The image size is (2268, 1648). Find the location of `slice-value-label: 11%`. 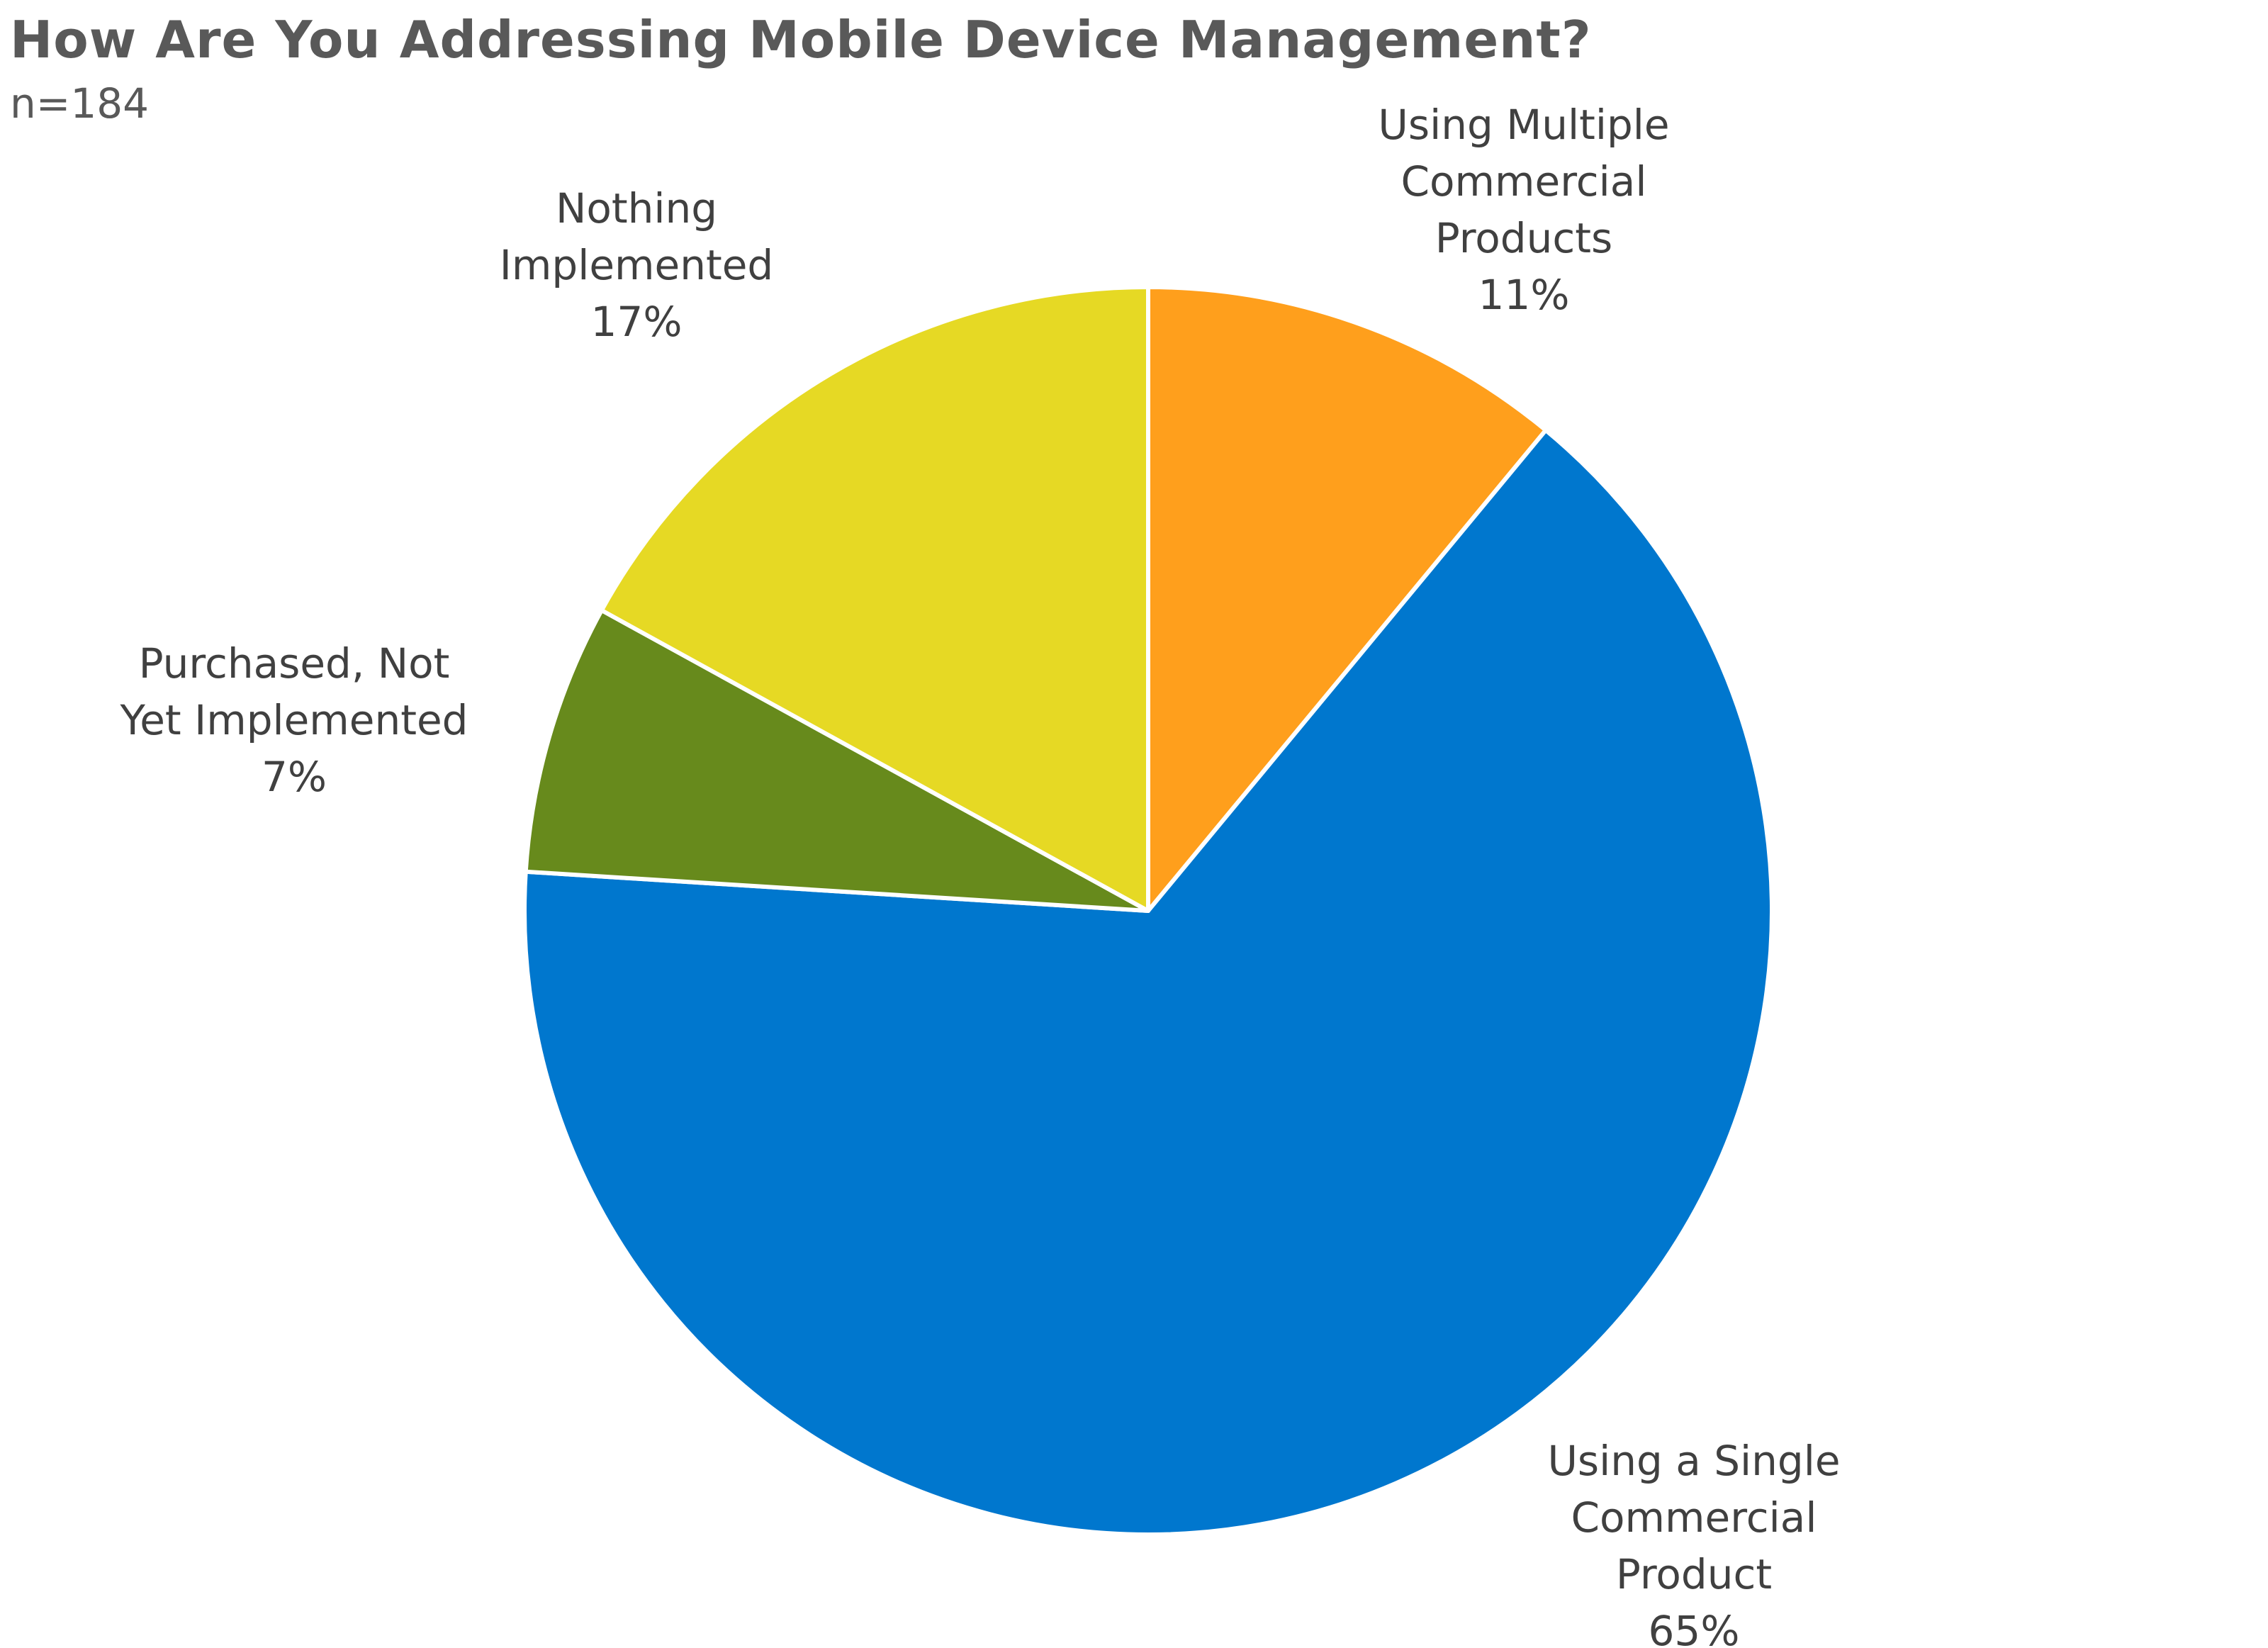

slice-value-label: 11% is located at coordinates (1524, 295).